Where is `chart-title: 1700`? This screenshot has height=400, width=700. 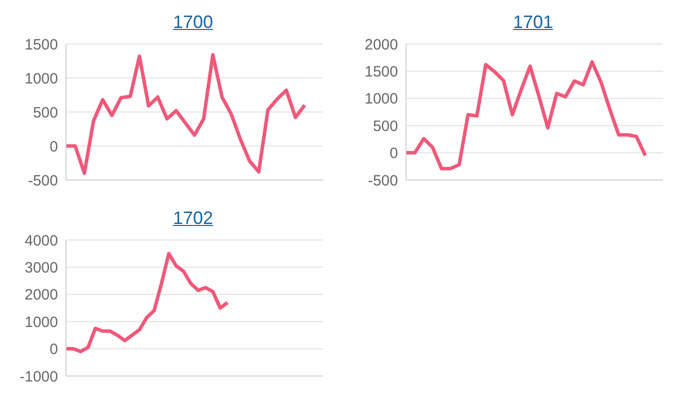 chart-title: 1700 is located at coordinates (193, 23).